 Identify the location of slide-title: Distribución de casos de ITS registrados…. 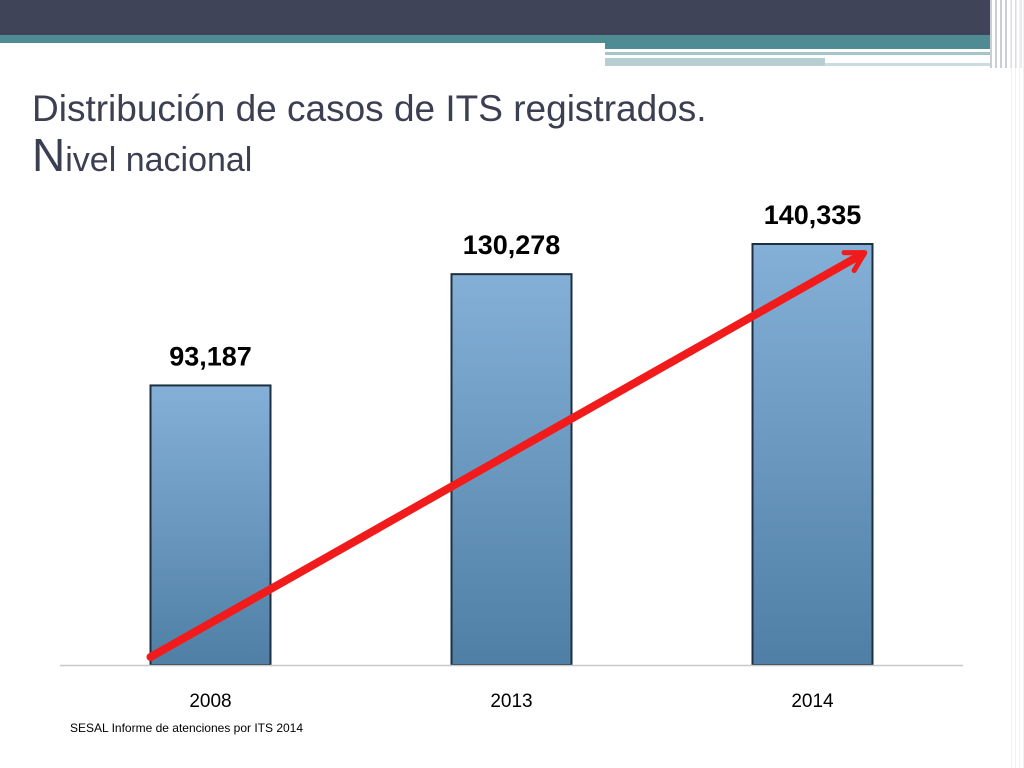
(512, 134).